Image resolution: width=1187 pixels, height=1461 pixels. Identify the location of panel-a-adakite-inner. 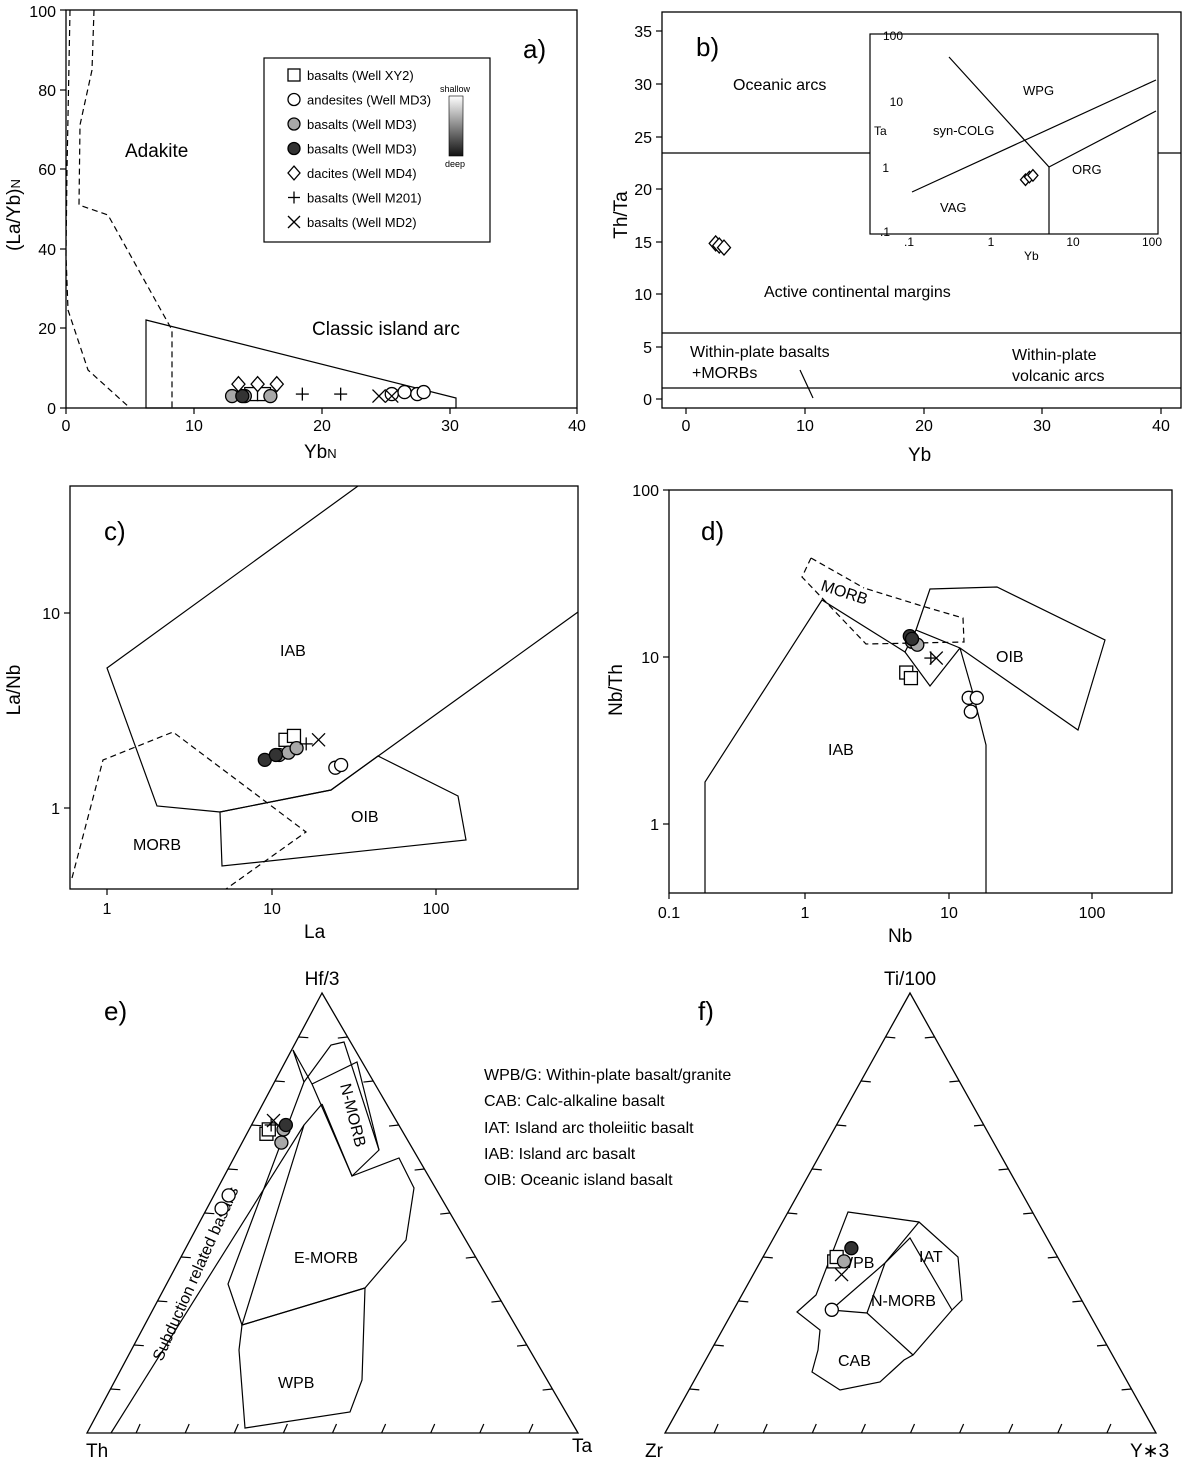
(98, 209).